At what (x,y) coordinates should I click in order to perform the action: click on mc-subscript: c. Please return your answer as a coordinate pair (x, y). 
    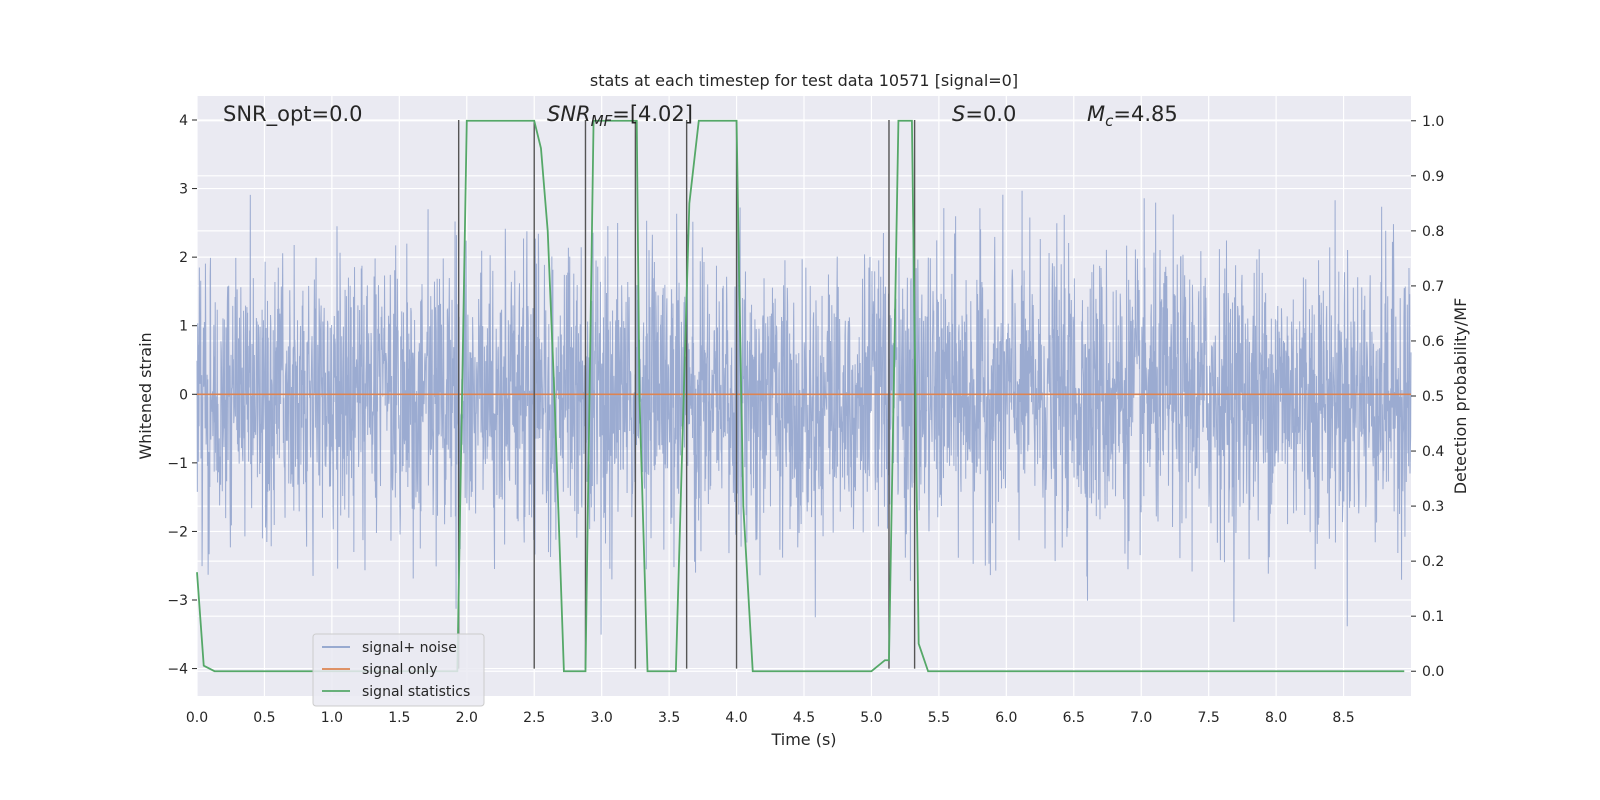
    Looking at the image, I should click on (1109, 121).